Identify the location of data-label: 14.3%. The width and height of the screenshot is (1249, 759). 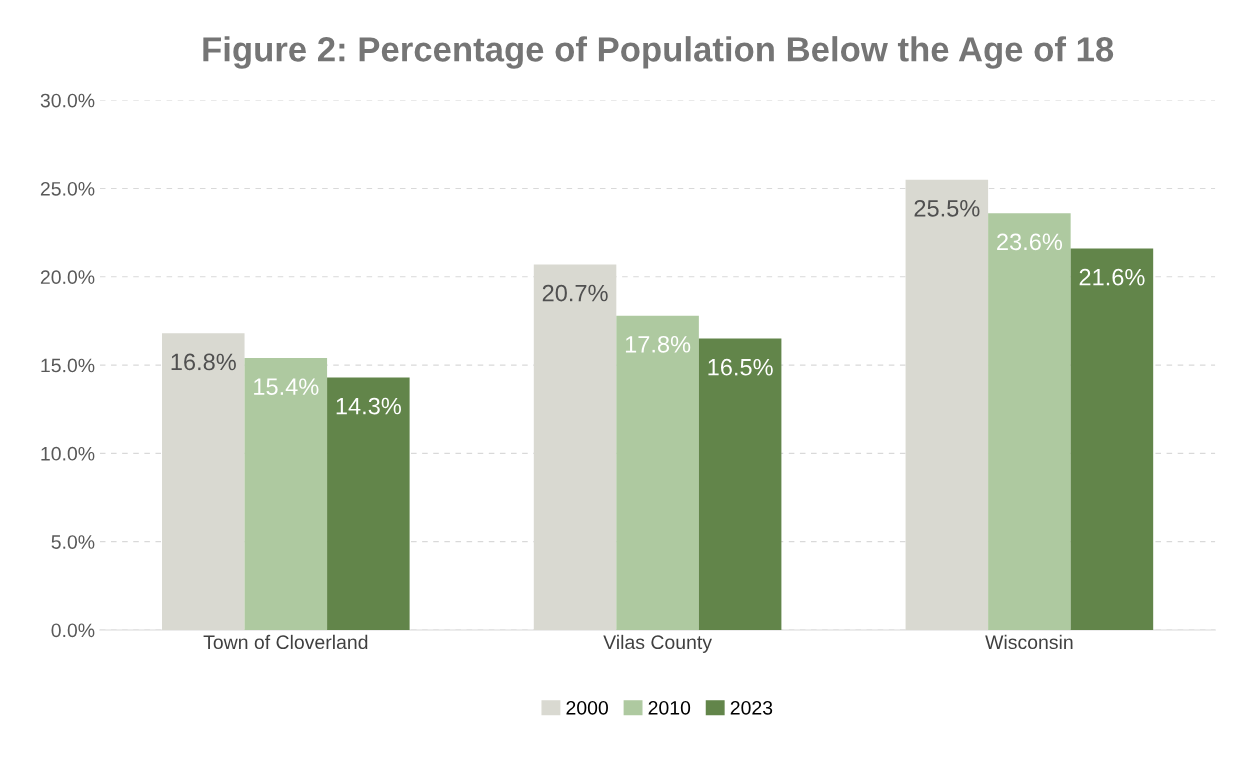
(368, 406).